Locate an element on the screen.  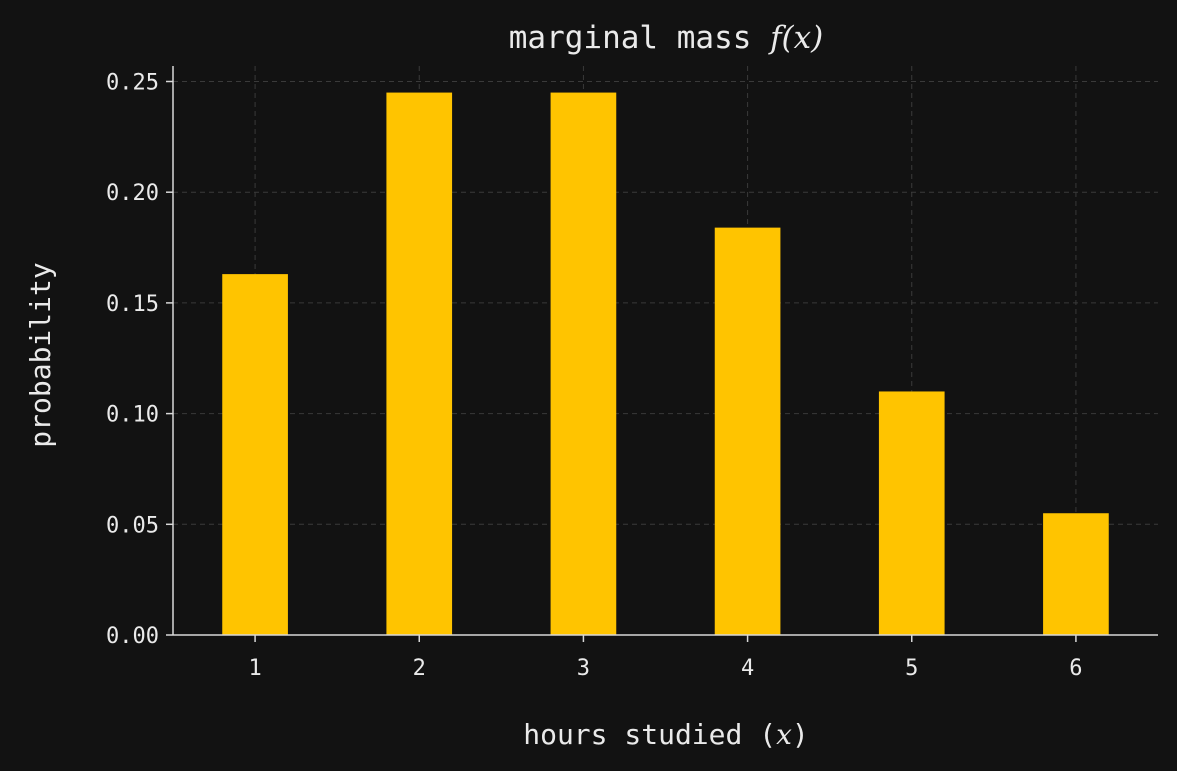
y-tick-label: 0.00 is located at coordinates (132, 636).